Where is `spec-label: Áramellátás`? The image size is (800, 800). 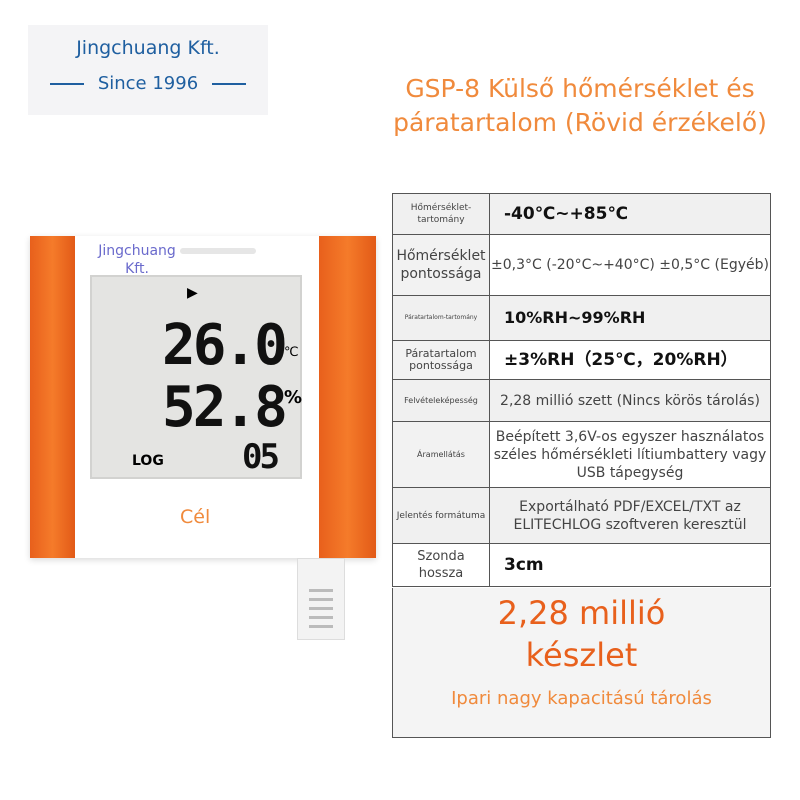
spec-label: Áramellátás is located at coordinates (441, 454).